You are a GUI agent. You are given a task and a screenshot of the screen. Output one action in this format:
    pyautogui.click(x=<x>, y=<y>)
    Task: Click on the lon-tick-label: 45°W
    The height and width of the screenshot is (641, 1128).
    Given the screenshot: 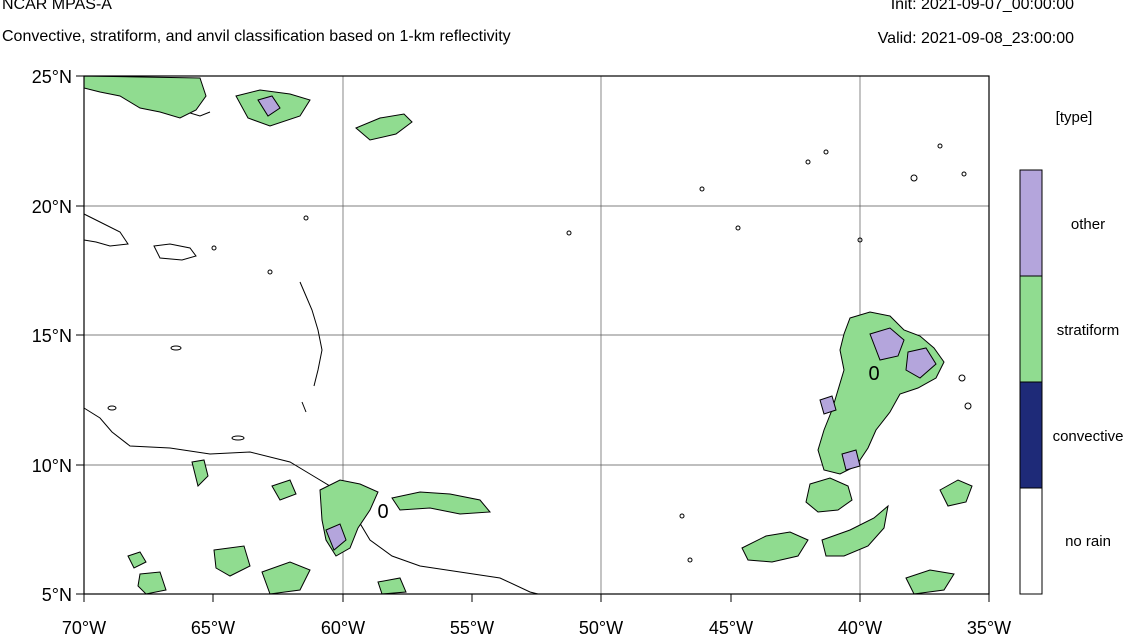 What is the action you would take?
    pyautogui.click(x=731, y=628)
    